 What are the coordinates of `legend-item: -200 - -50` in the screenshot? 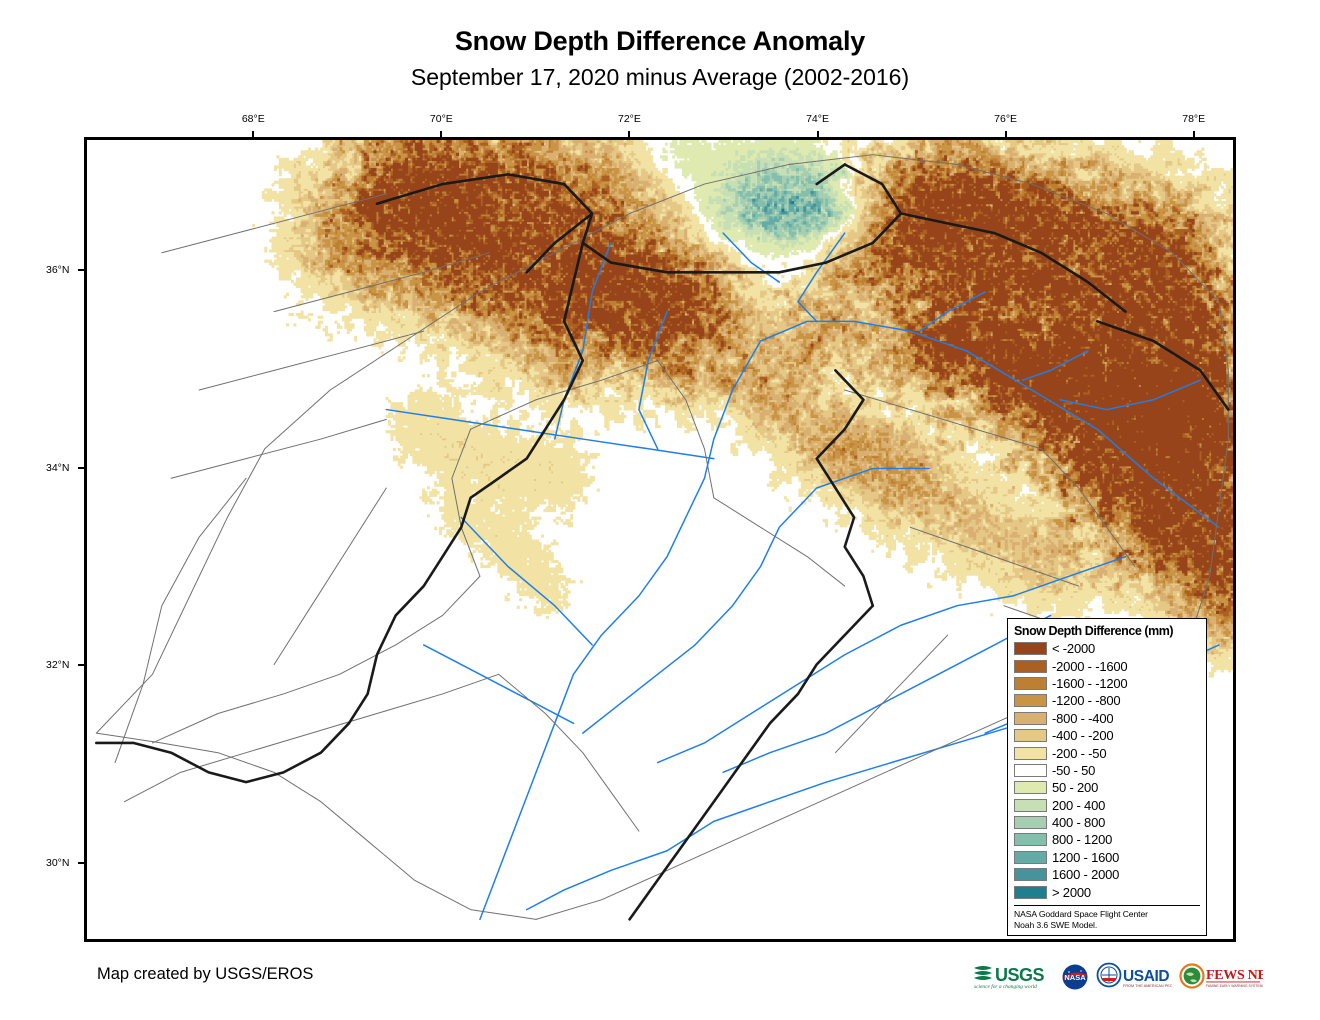 It's located at (1107, 752).